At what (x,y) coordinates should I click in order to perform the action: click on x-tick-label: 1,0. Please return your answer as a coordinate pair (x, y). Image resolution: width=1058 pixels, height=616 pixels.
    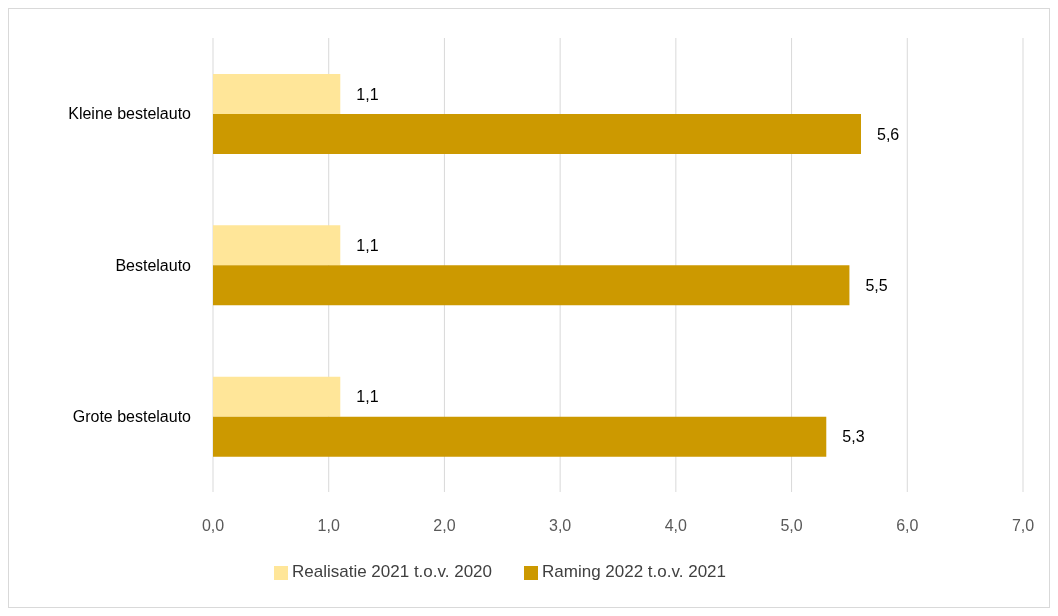
    Looking at the image, I should click on (328, 526).